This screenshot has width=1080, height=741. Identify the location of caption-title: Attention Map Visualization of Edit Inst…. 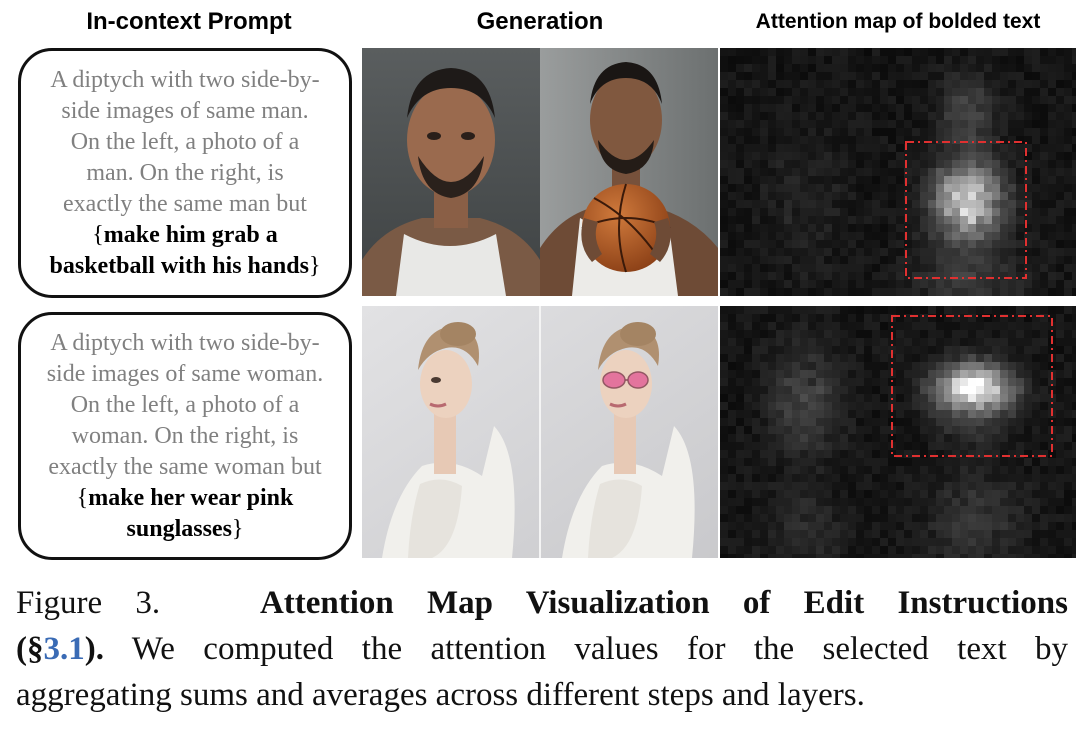
(663, 603).